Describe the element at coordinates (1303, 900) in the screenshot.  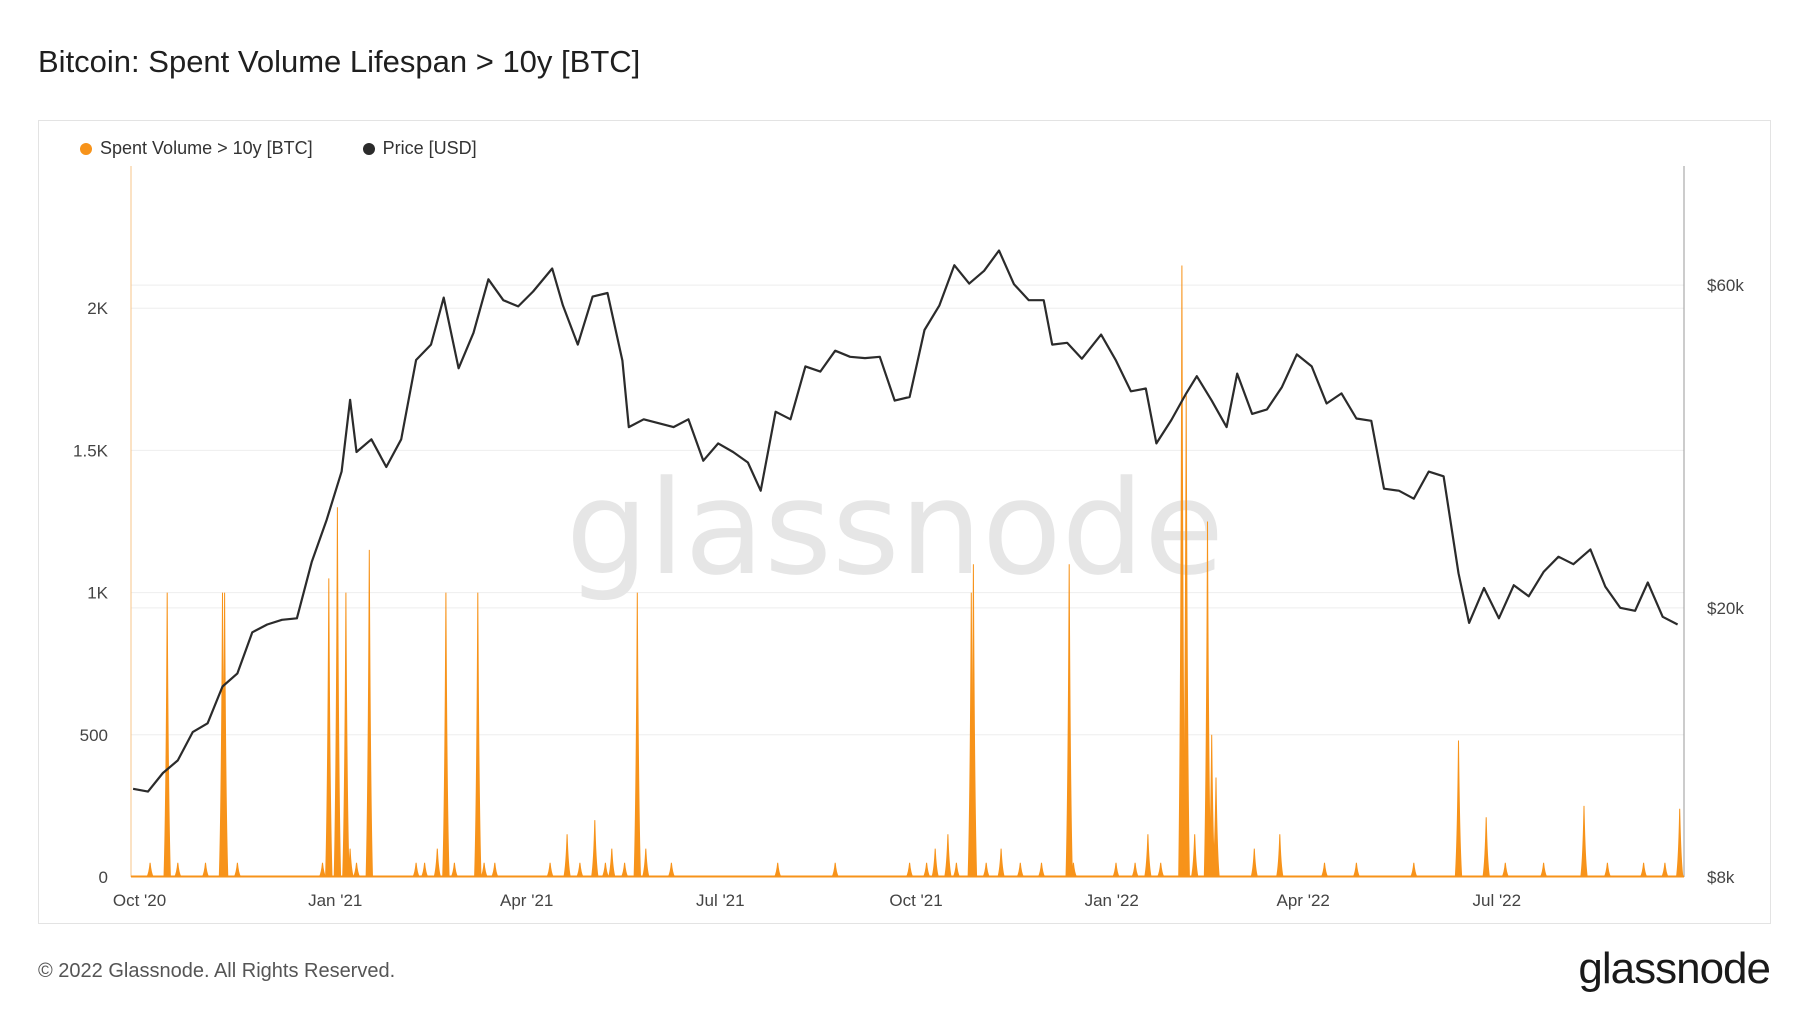
I see `x-tick-label: Apr '22` at that location.